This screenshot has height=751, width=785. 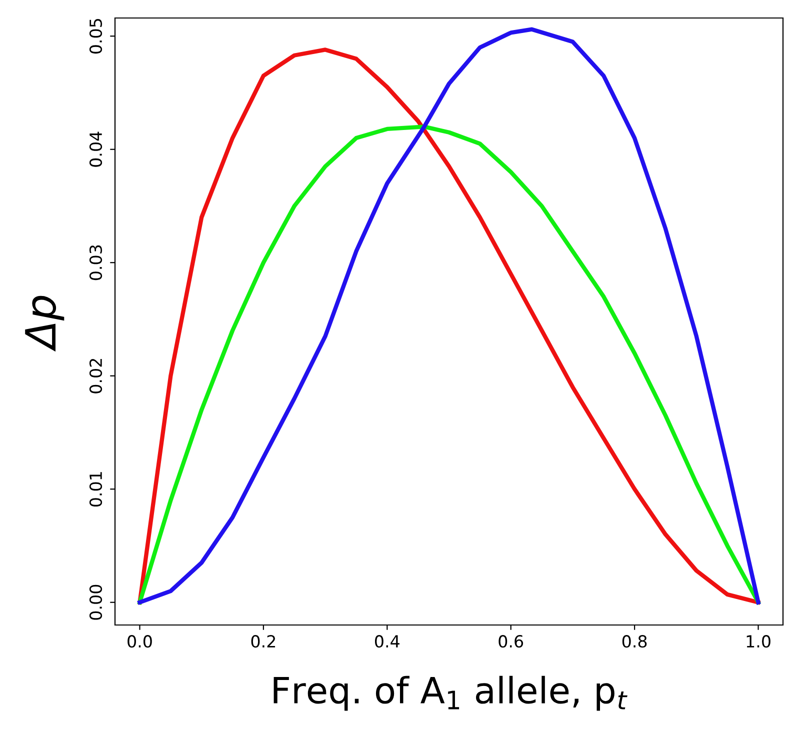 I want to click on y-tick-label: 0.00, so click(x=95, y=602).